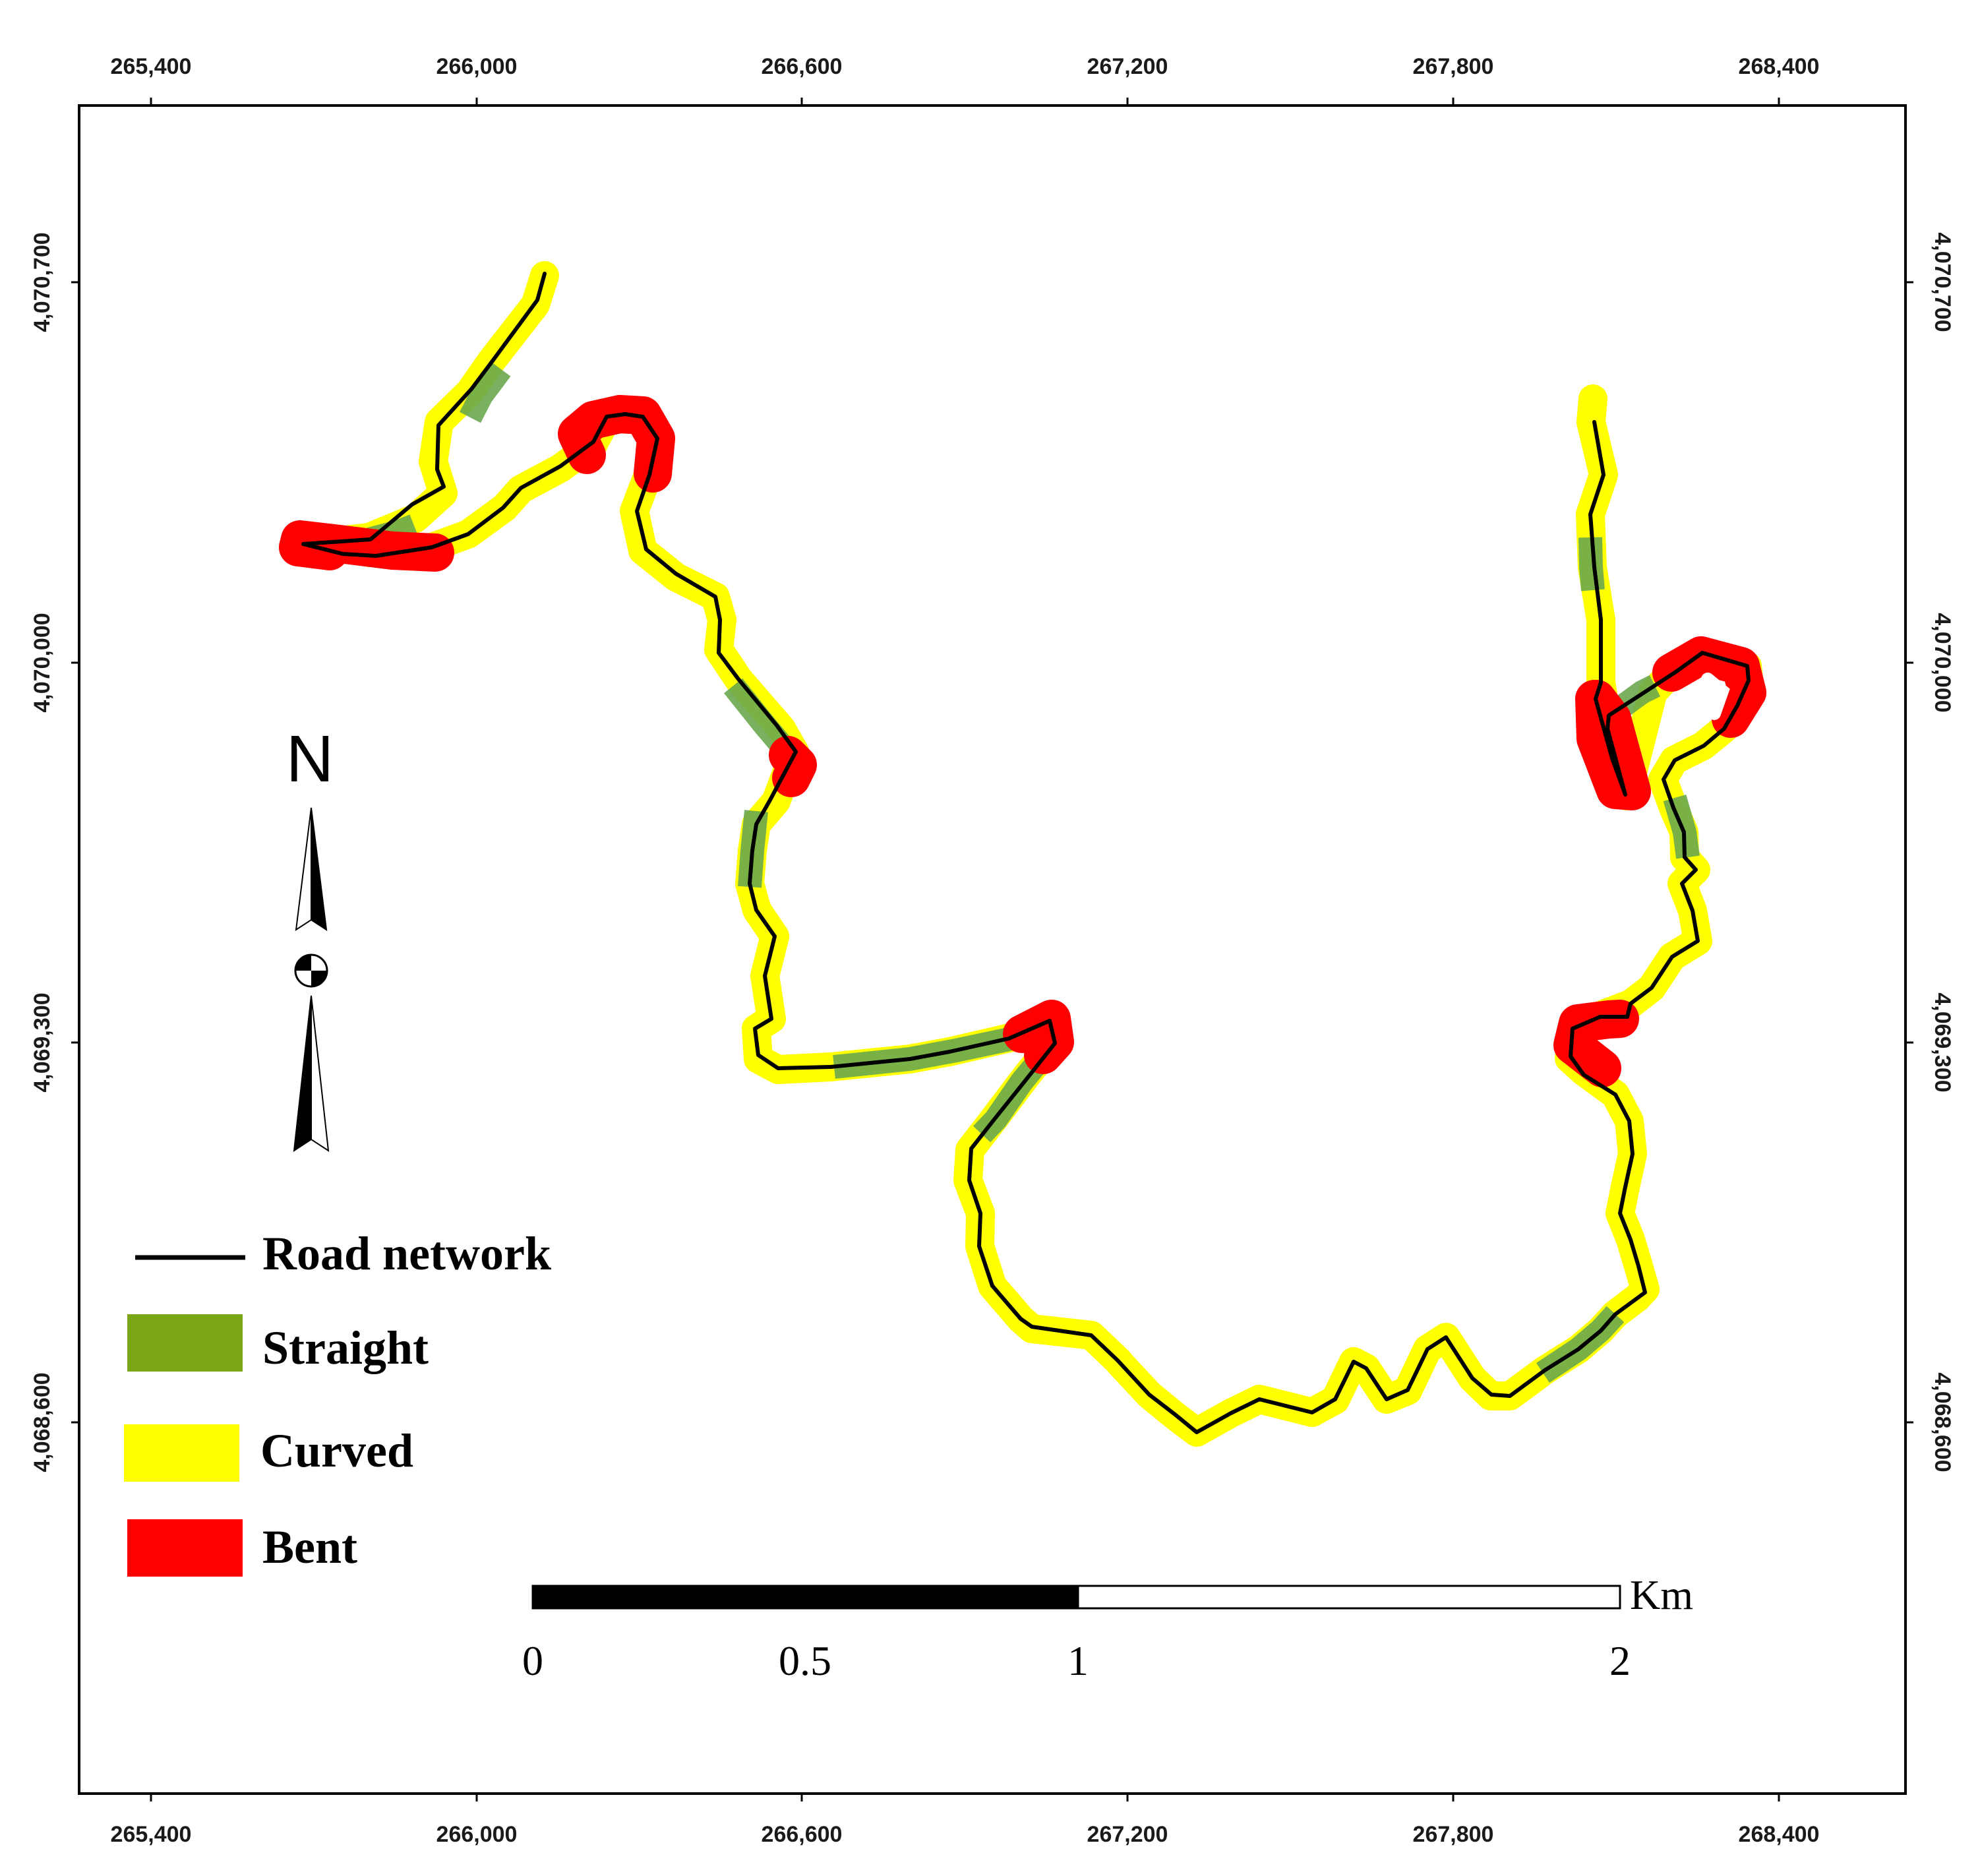 This screenshot has width=1980, height=1876. What do you see at coordinates (336, 1450) in the screenshot?
I see `legend-curved-label: Curved` at bounding box center [336, 1450].